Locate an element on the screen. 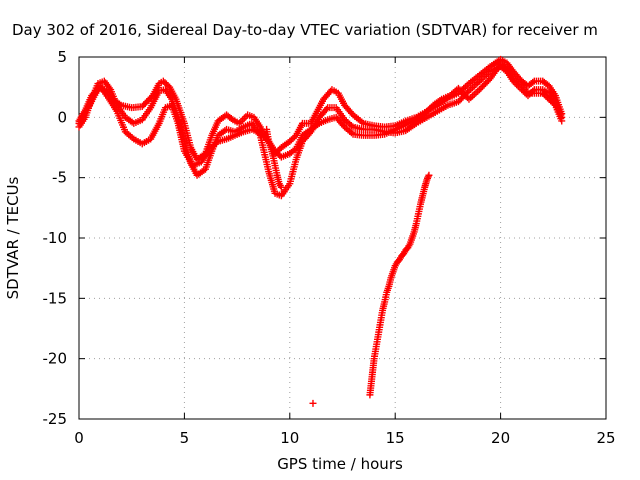  x-tick-label: 15 is located at coordinates (395, 438).